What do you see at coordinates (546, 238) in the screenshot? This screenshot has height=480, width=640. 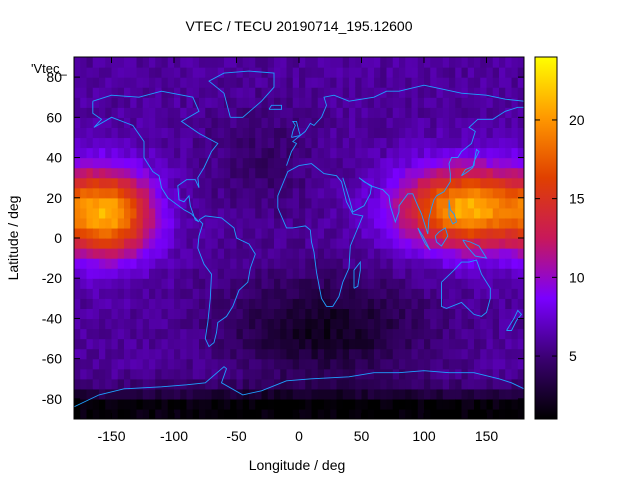 I see `colorbar` at bounding box center [546, 238].